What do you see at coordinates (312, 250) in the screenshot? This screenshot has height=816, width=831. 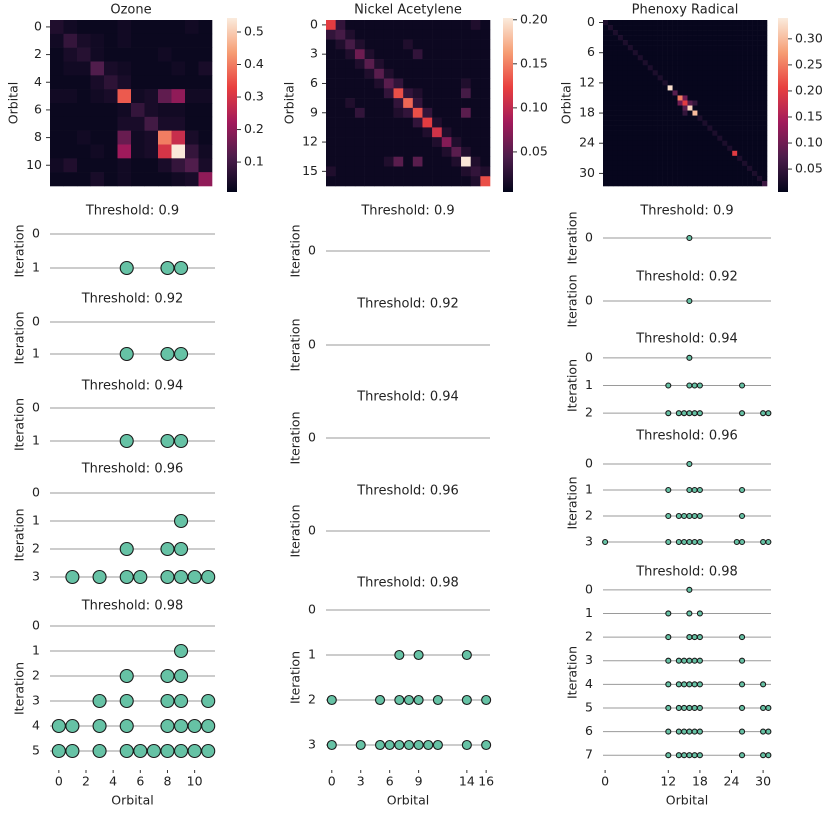 I see `y-tick-label: 0` at bounding box center [312, 250].